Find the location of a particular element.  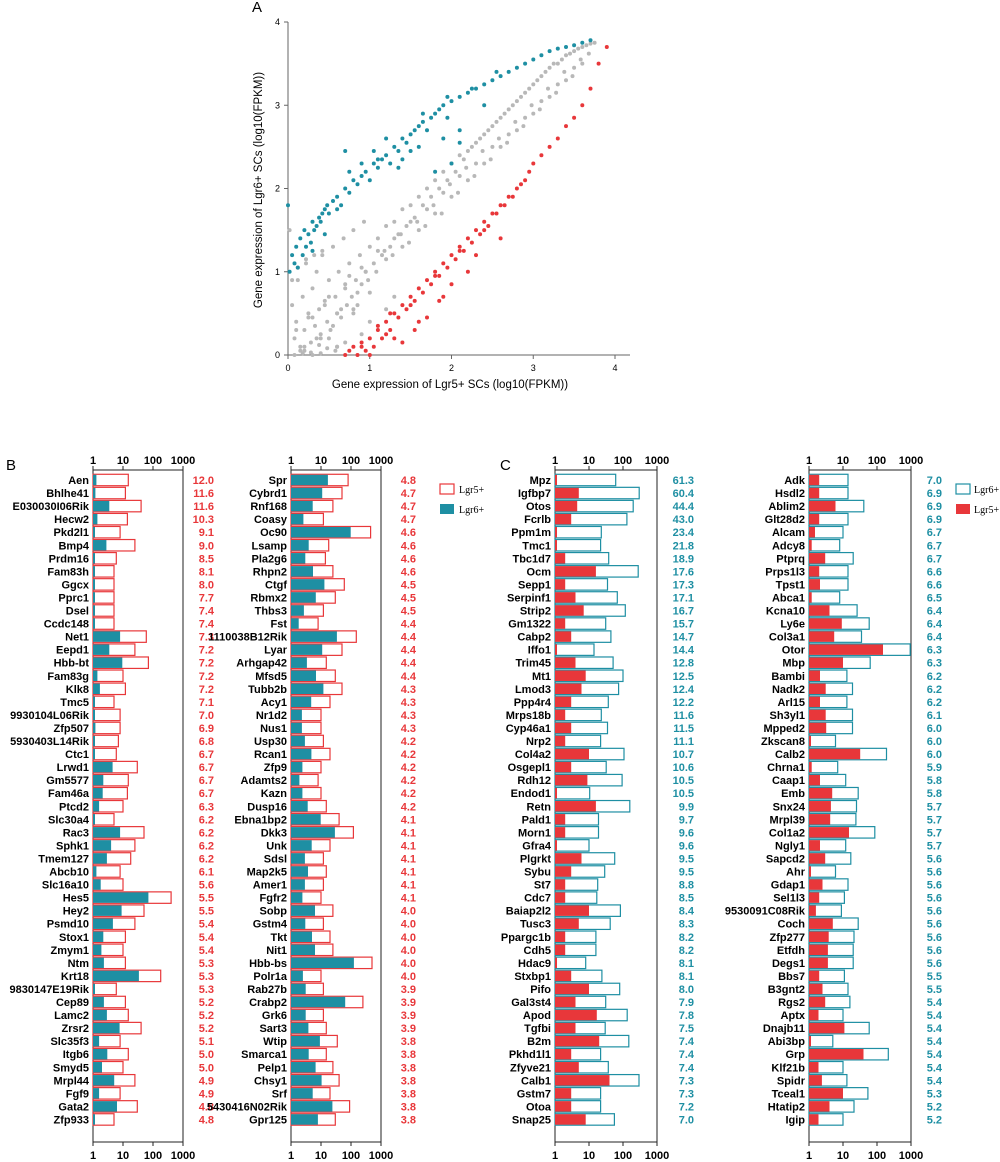

gene-label: Tceal1 is located at coordinates (788, 1094).